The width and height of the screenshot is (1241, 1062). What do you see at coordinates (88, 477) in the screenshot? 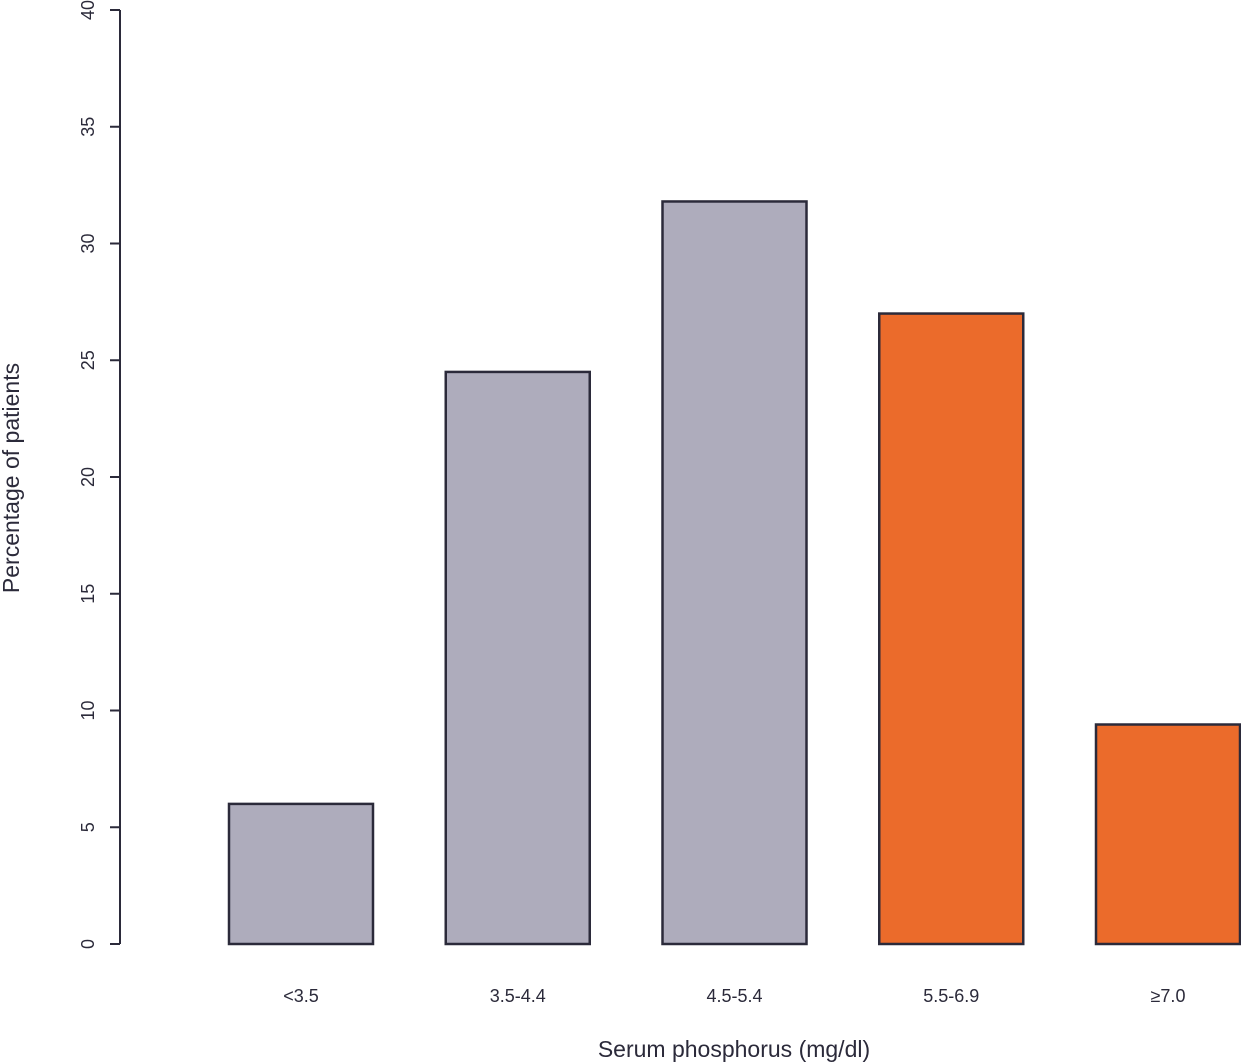
I see `y-tick-label: 20` at bounding box center [88, 477].